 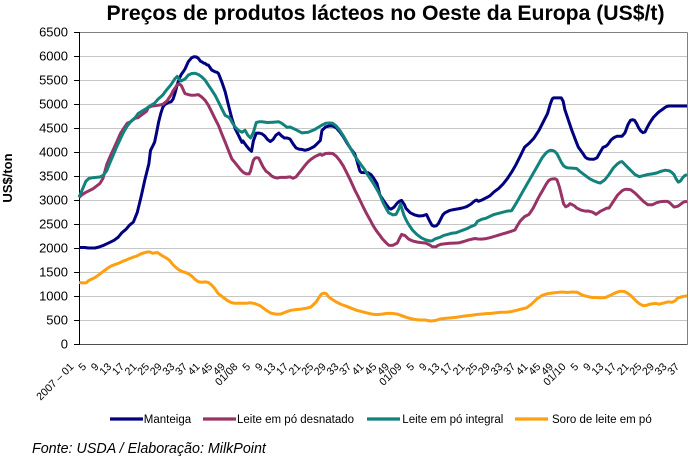 I want to click on svg-text: 6500, so click(x=53, y=32).